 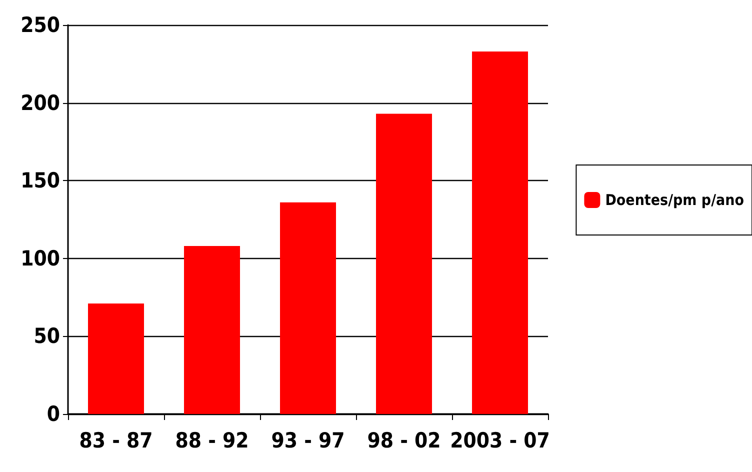 I want to click on x-tick-label: 88 - 92, so click(x=212, y=440).